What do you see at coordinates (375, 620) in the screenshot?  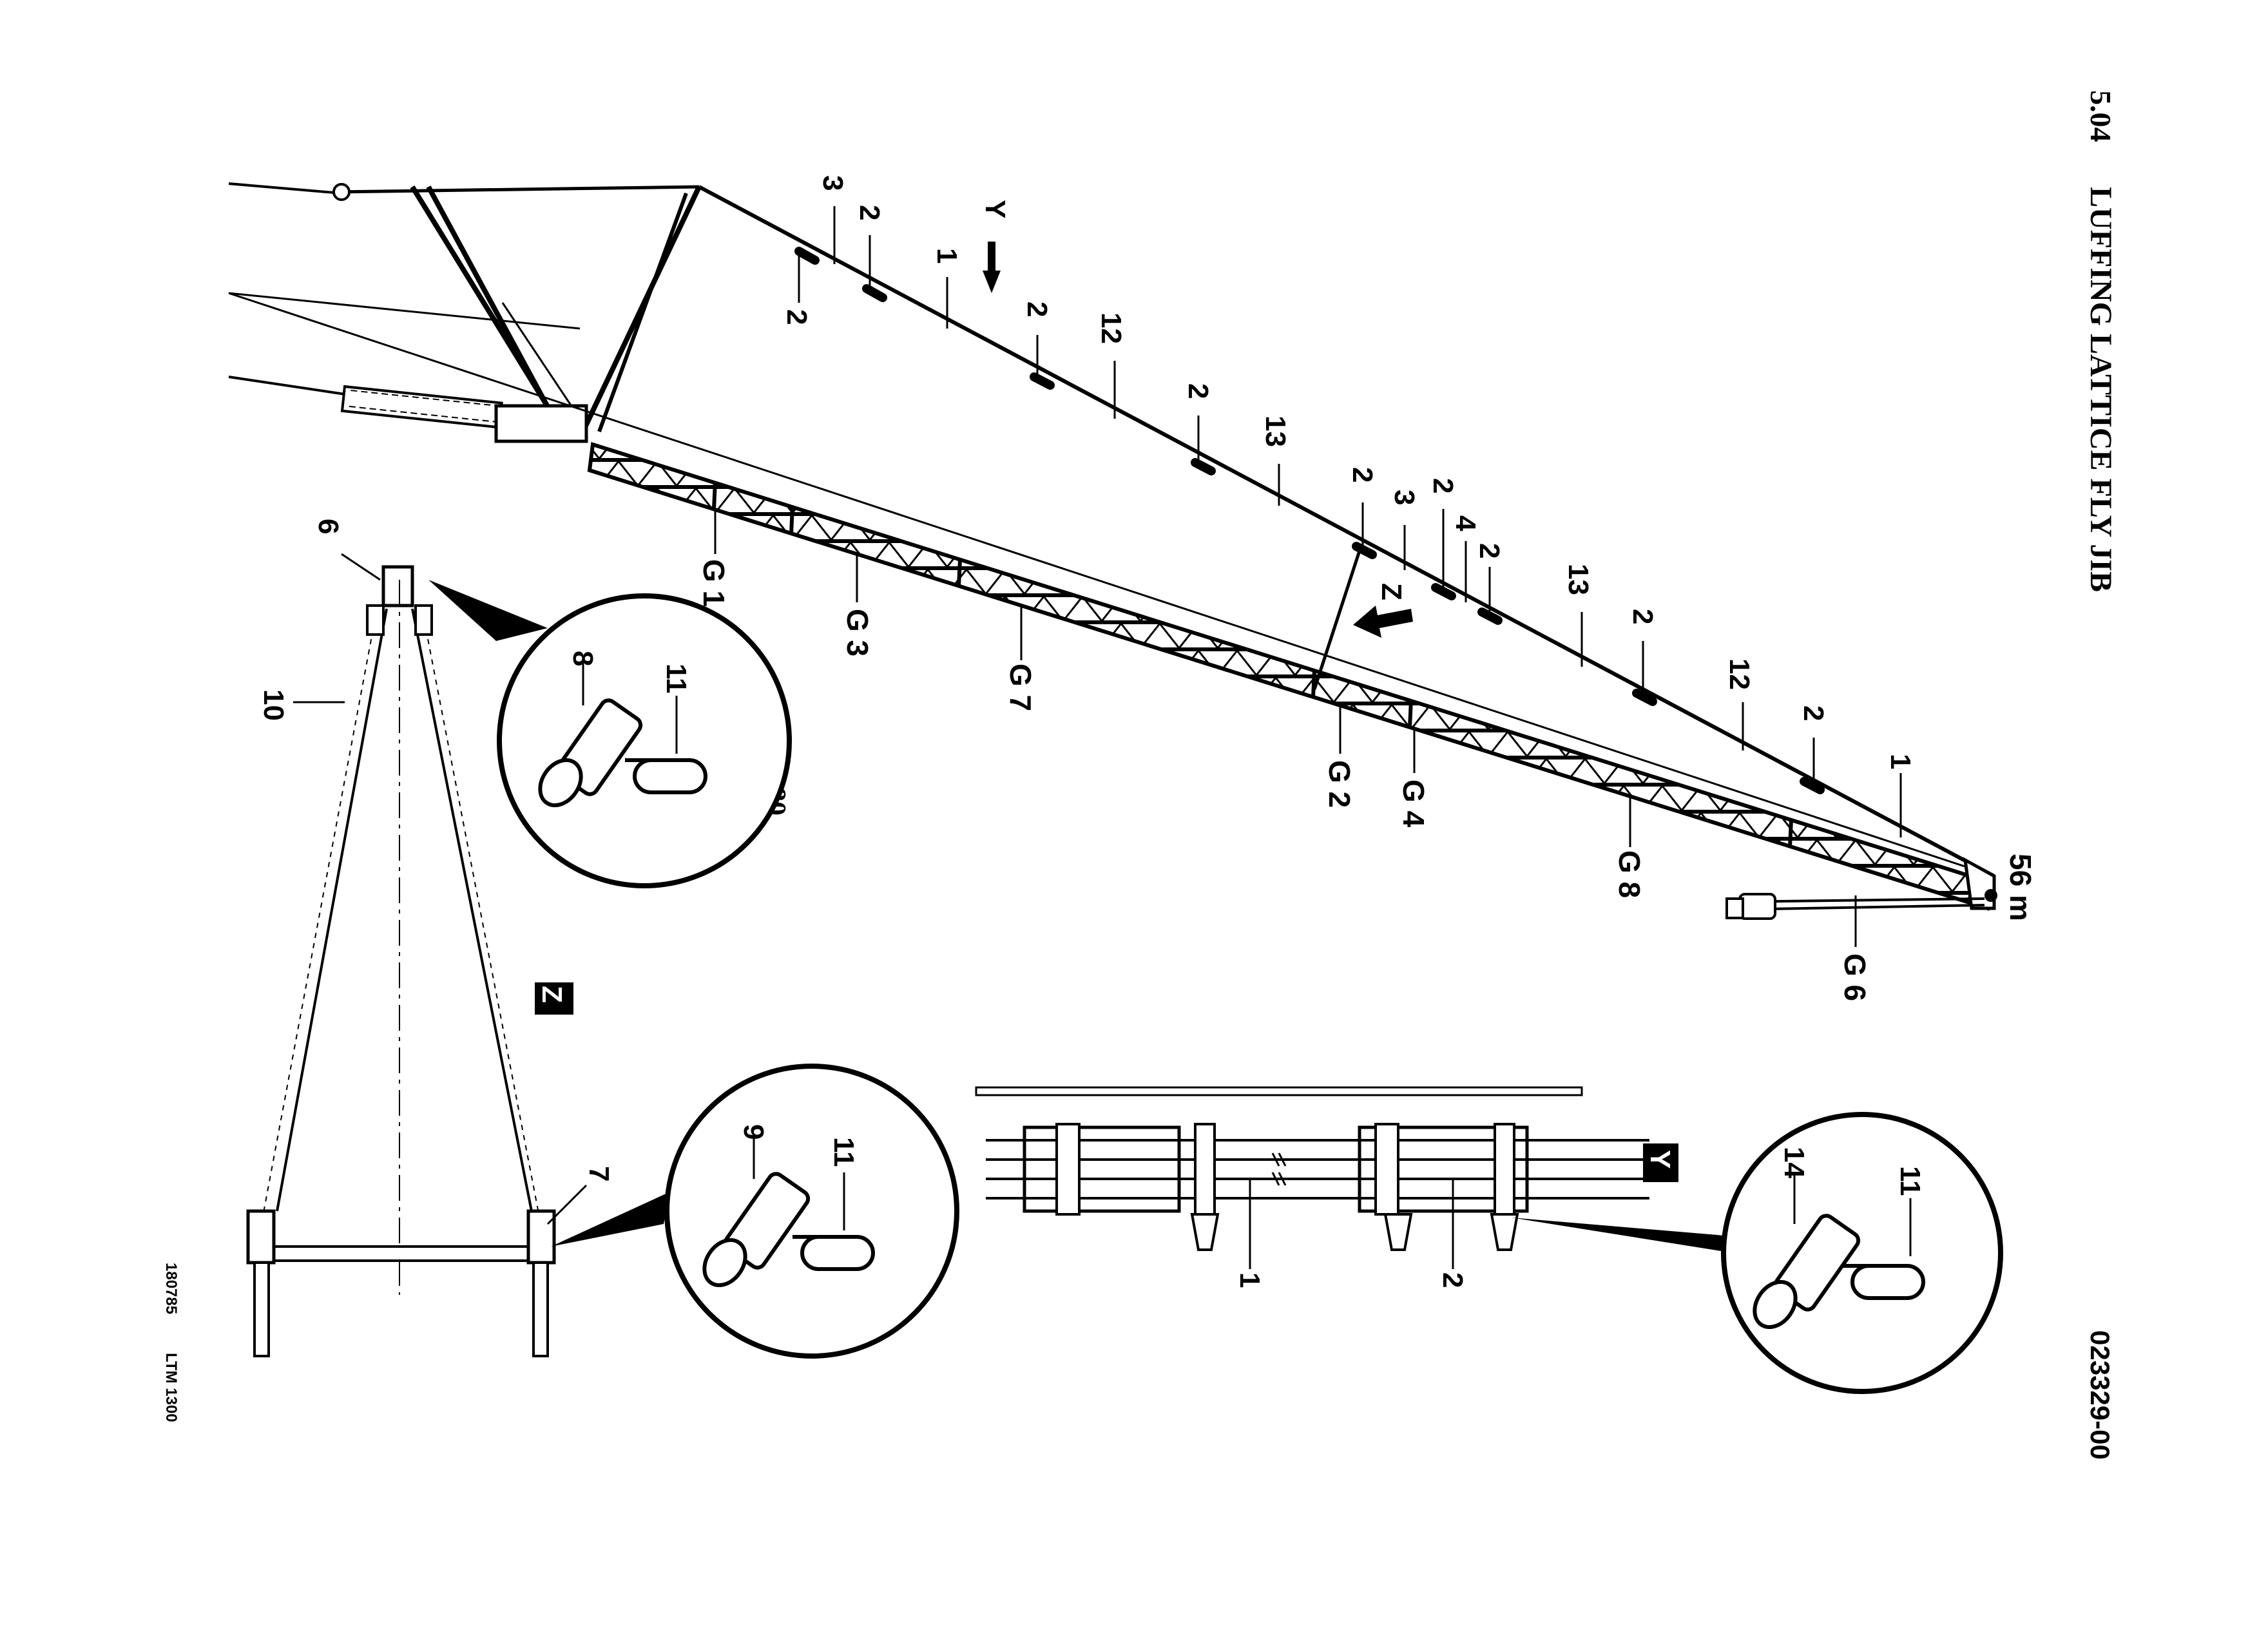 I see `top-pin-left` at bounding box center [375, 620].